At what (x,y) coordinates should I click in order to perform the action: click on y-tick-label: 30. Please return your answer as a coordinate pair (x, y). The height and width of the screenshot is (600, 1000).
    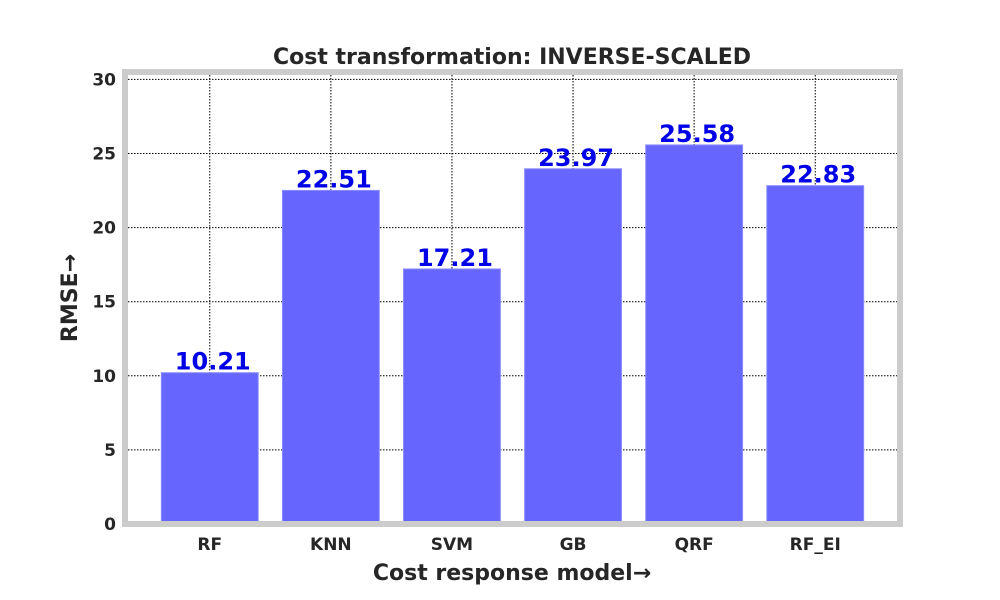
    Looking at the image, I should click on (104, 80).